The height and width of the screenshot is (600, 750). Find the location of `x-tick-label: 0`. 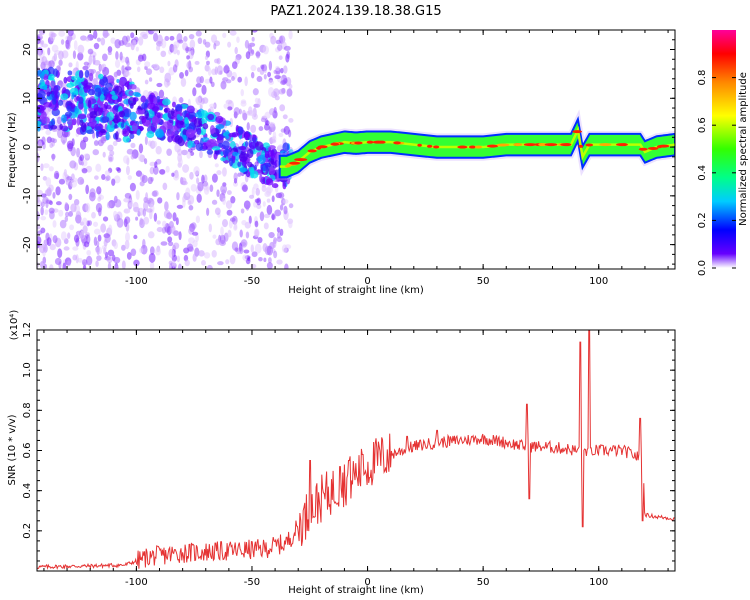

x-tick-label: 0 is located at coordinates (367, 582).